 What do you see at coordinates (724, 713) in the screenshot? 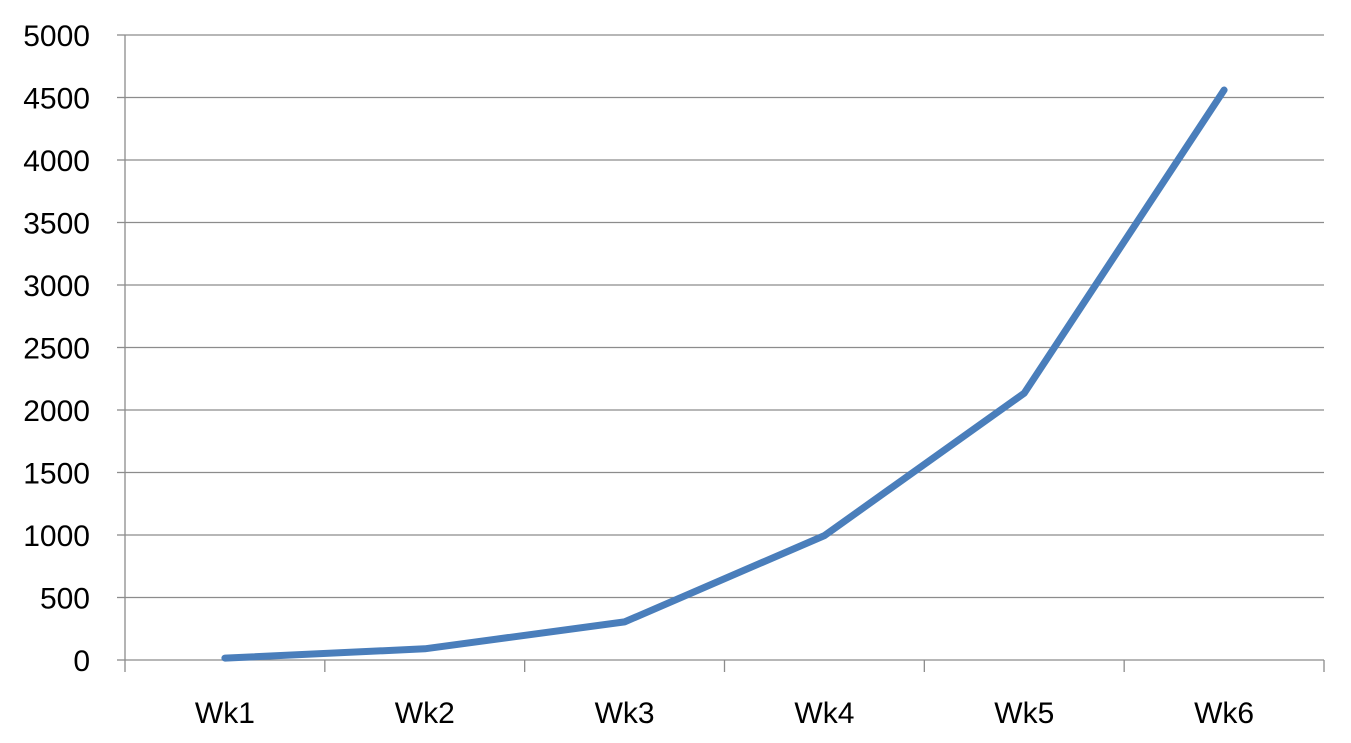
I see `x-axis-tick-labels: Wk1 Wk2 Wk3 Wk4 Wk5 Wk6` at bounding box center [724, 713].